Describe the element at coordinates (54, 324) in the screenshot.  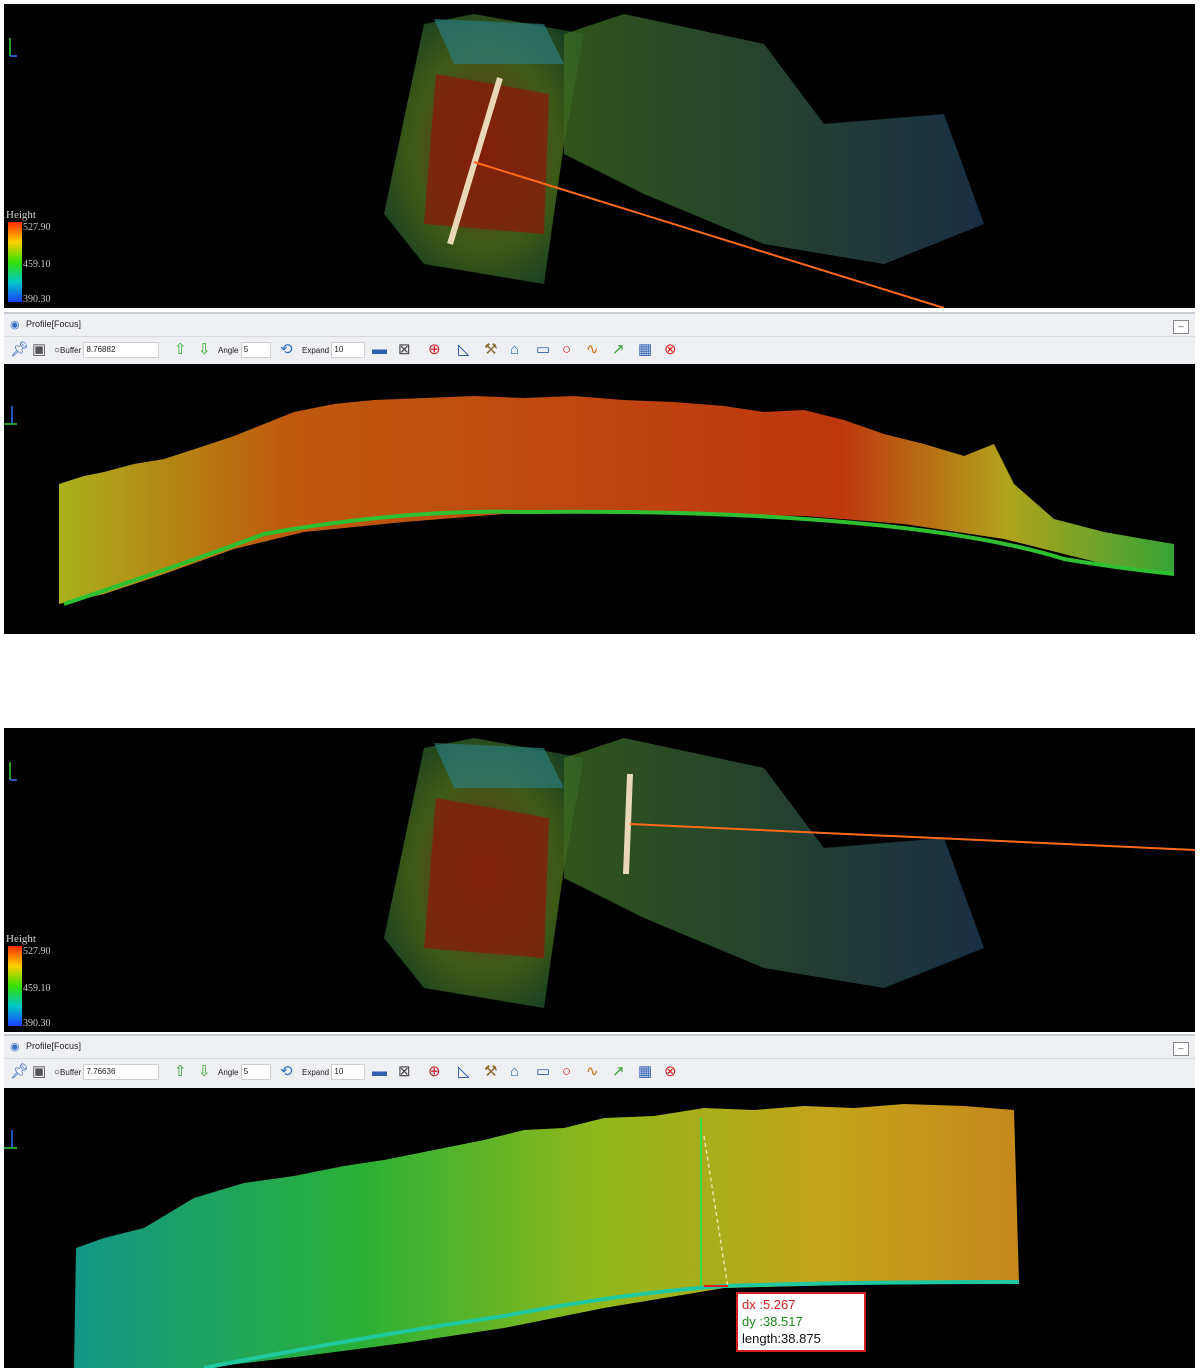
I see `profile-title: Profile[Focus]` at that location.